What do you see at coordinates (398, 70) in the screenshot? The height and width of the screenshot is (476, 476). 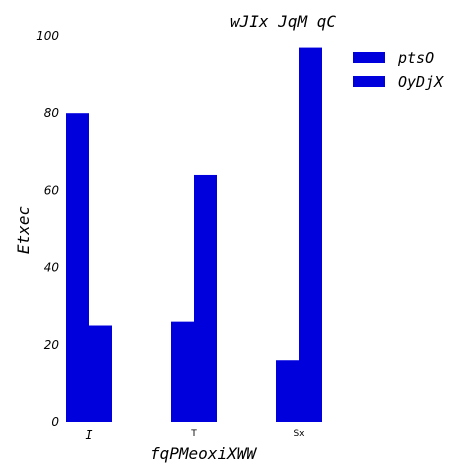 I see `legend: ptsO OyDjX` at bounding box center [398, 70].